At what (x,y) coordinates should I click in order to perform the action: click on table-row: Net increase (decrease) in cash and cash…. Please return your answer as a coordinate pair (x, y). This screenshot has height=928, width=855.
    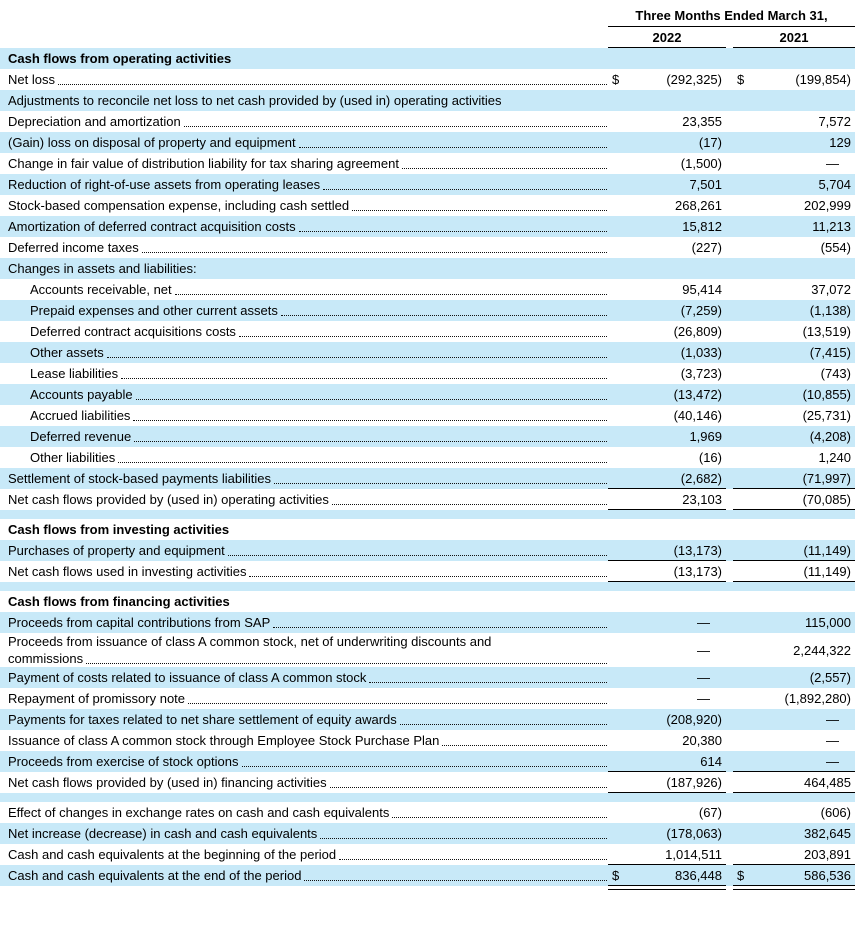
    Looking at the image, I should click on (427, 833).